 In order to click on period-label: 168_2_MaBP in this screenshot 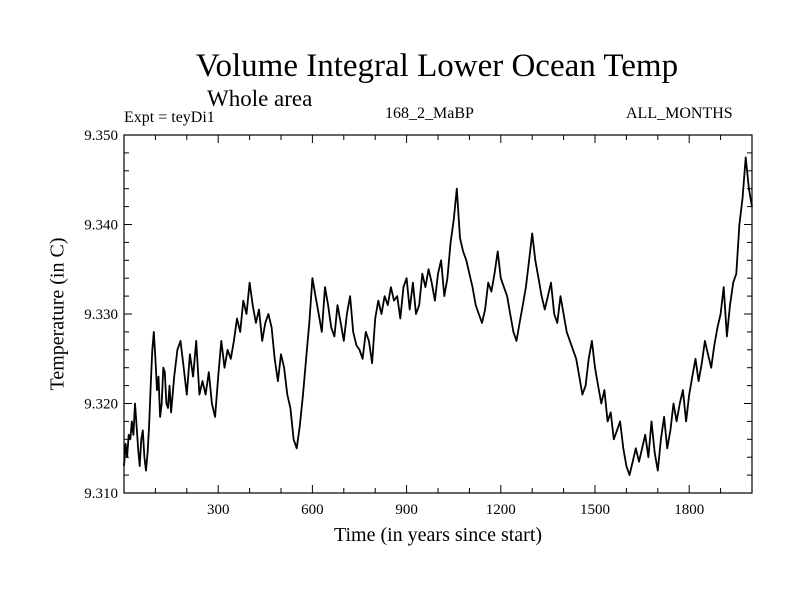, I will do `click(429, 113)`.